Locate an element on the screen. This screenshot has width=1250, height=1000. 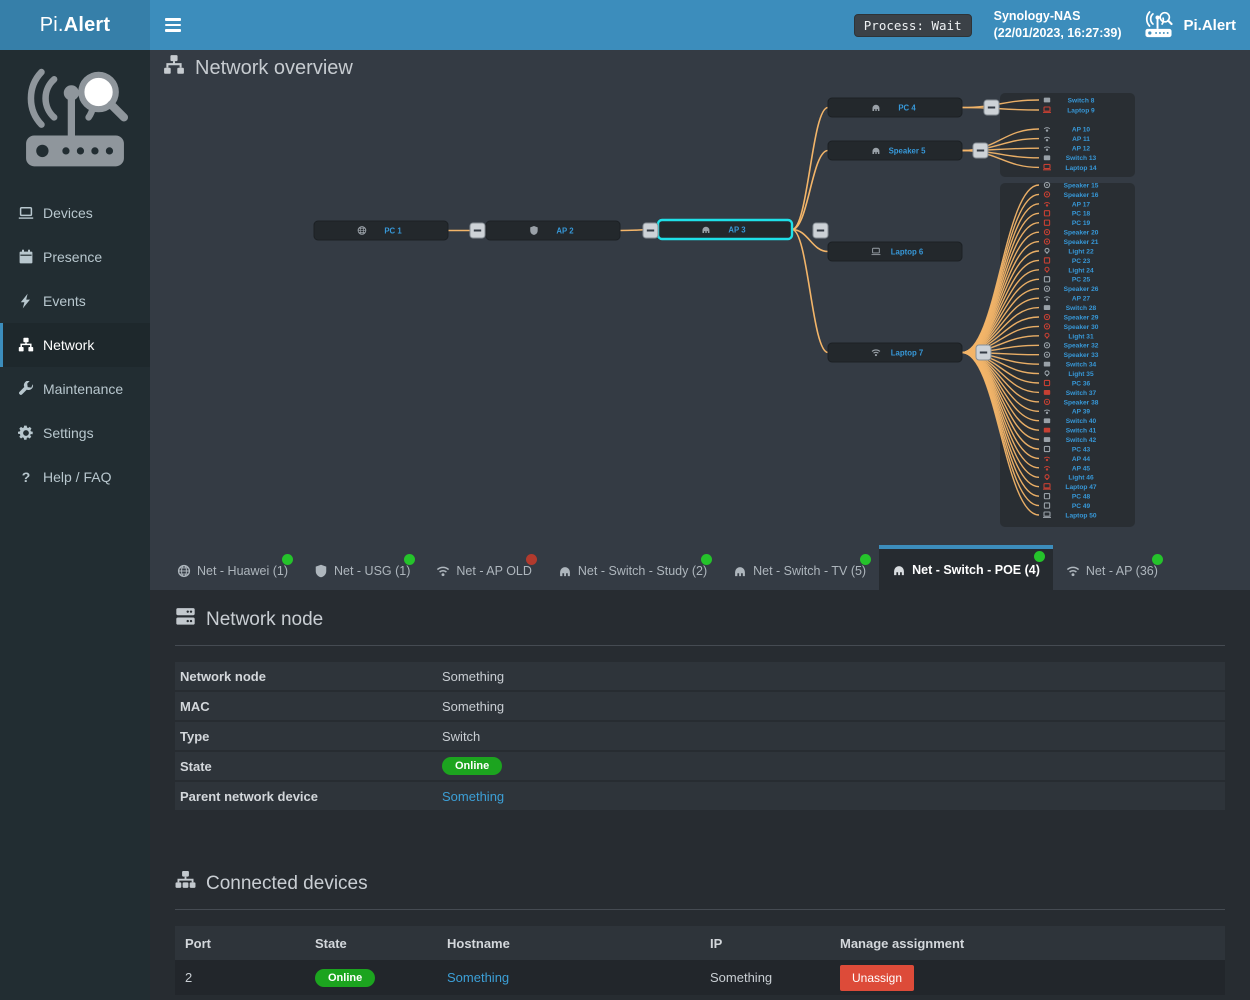
network-node-ap-3: AP 3 is located at coordinates (725, 229).